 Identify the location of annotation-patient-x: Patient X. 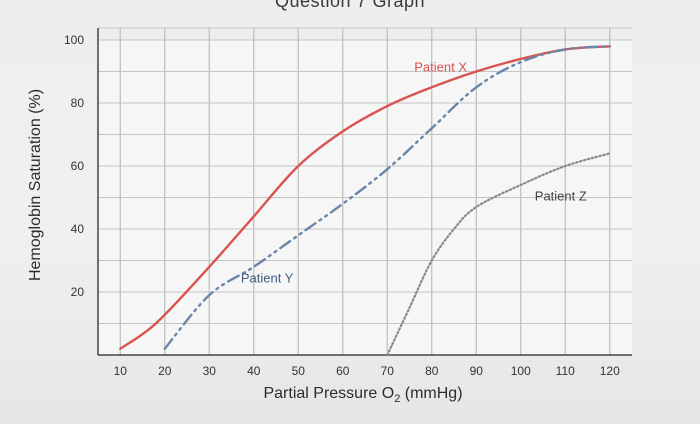
(440, 67).